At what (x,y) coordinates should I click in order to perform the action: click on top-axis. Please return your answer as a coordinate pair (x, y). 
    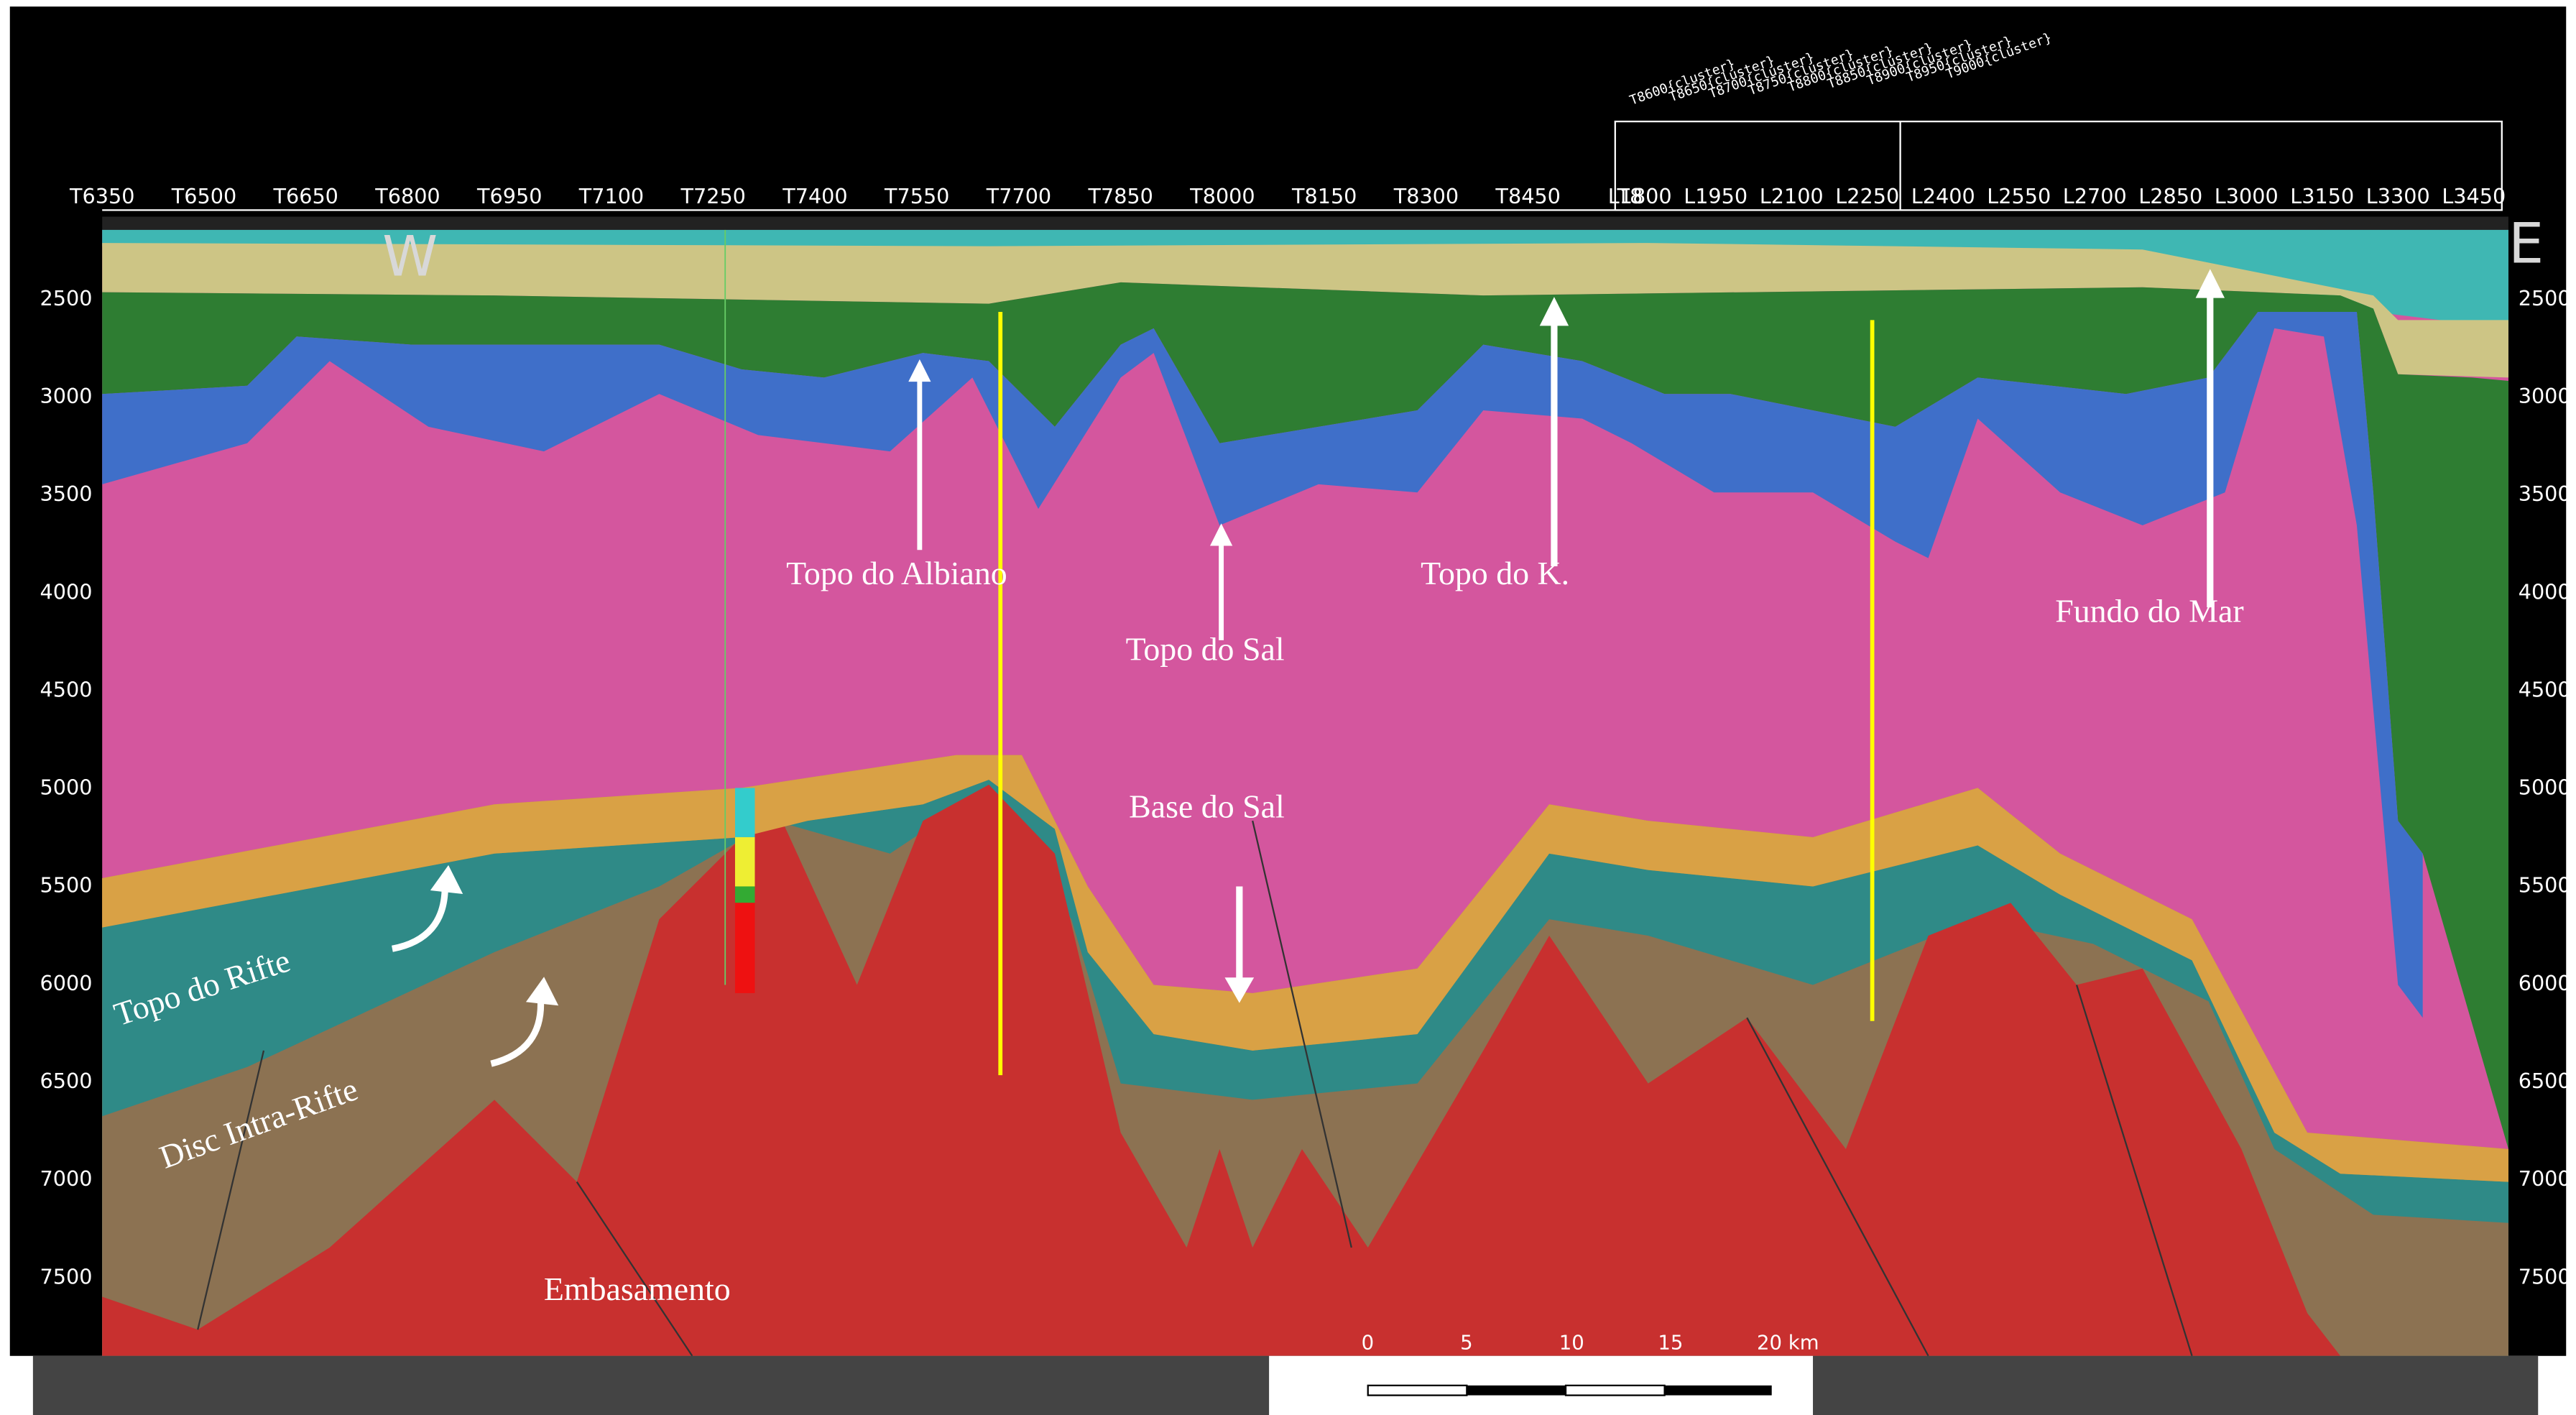
    Looking at the image, I should click on (1302, 165).